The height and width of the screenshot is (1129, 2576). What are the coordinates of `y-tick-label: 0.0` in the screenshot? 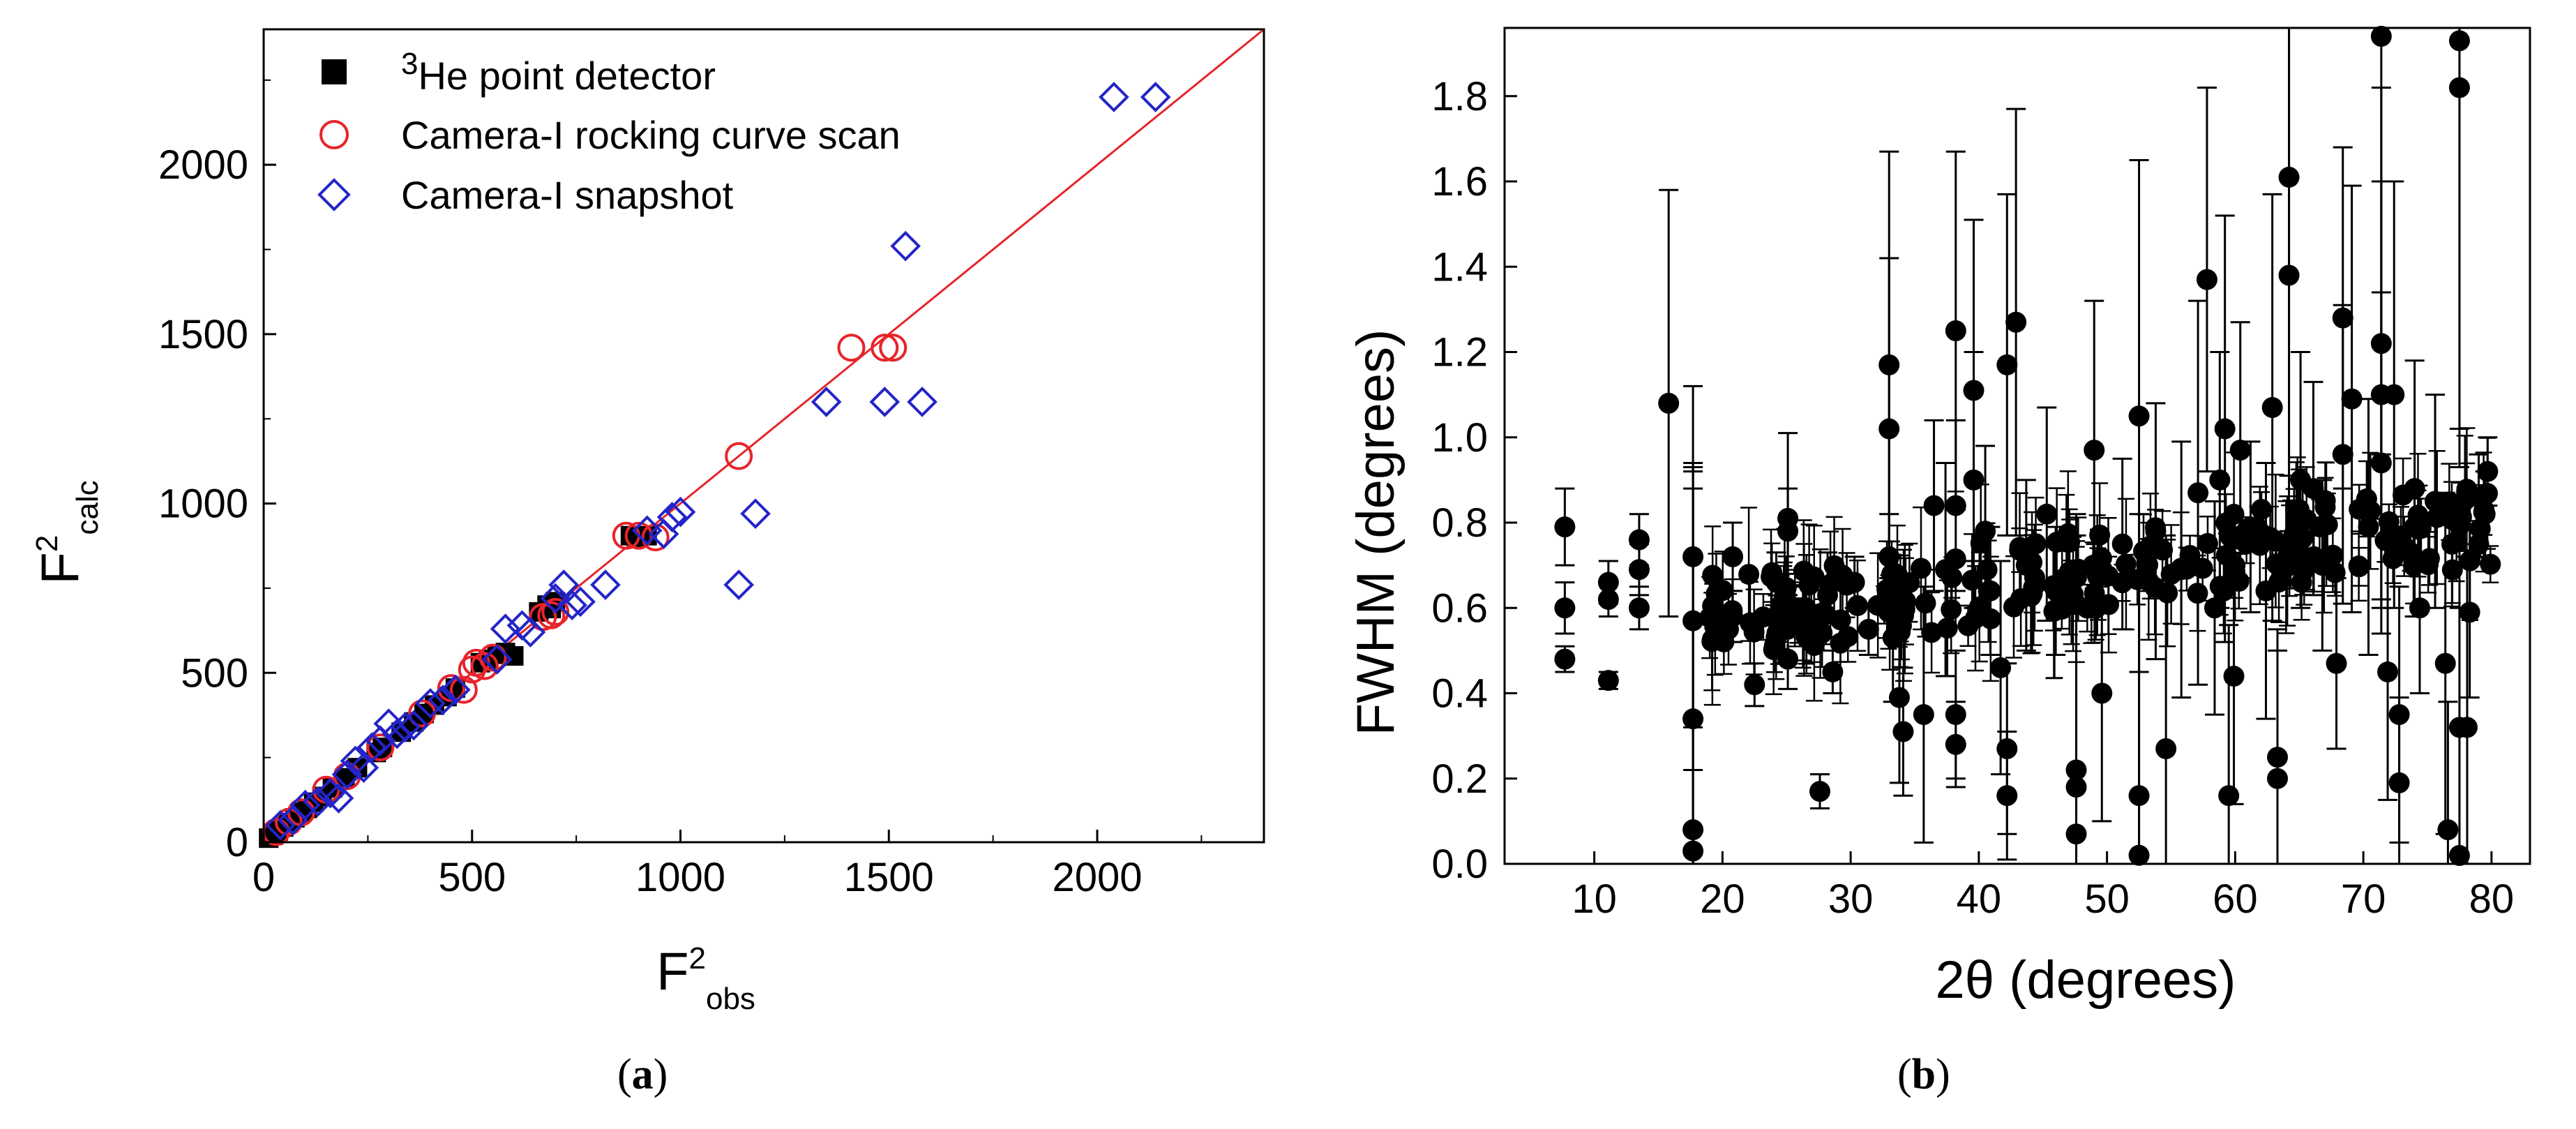 It's located at (1459, 865).